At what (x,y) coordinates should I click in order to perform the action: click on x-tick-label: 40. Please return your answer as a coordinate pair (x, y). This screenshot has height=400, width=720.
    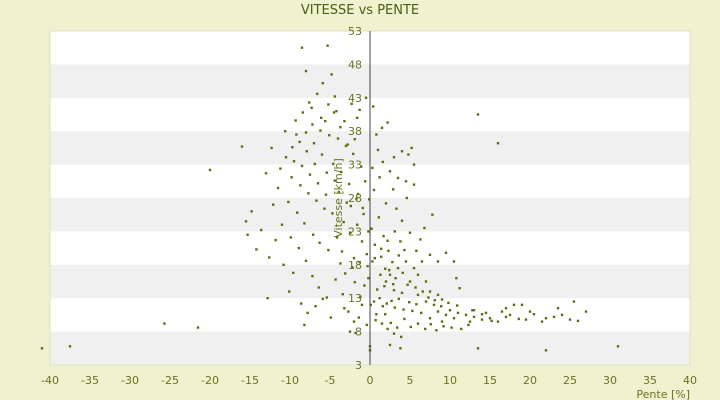
    Looking at the image, I should click on (690, 380).